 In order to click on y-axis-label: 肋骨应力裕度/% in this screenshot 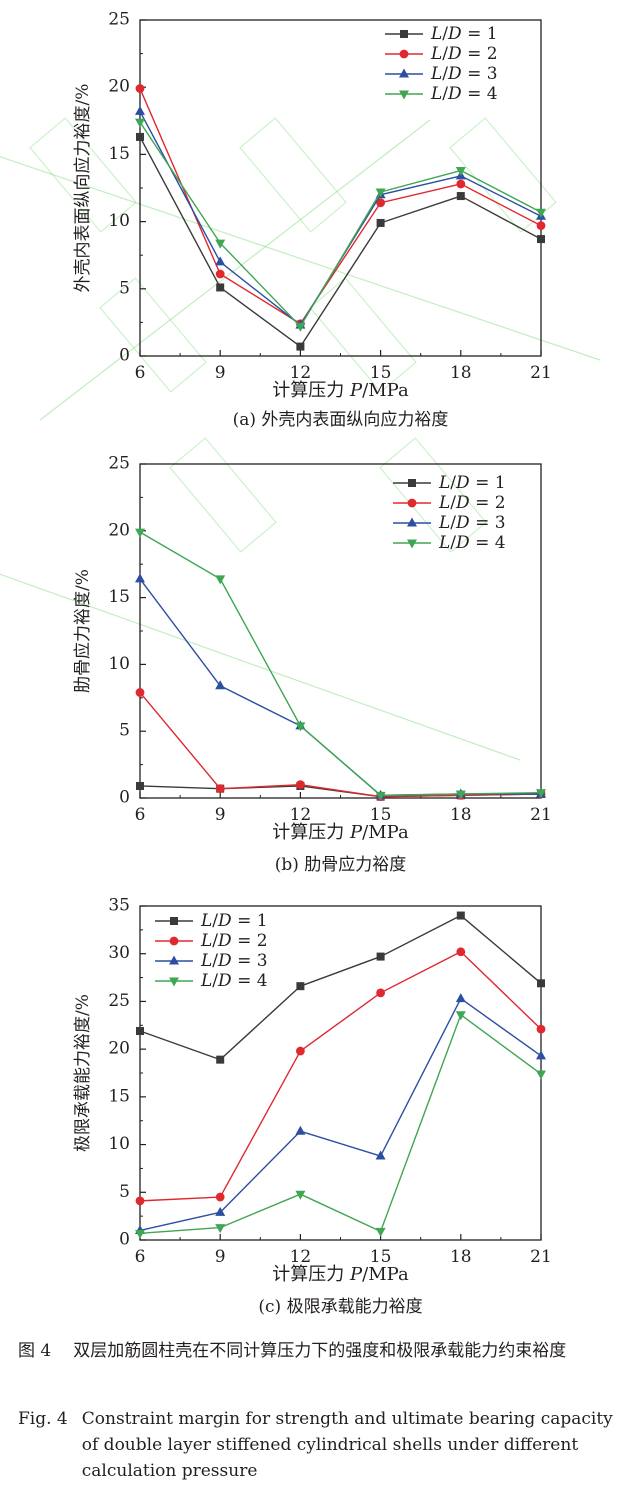, I will do `click(83, 631)`.